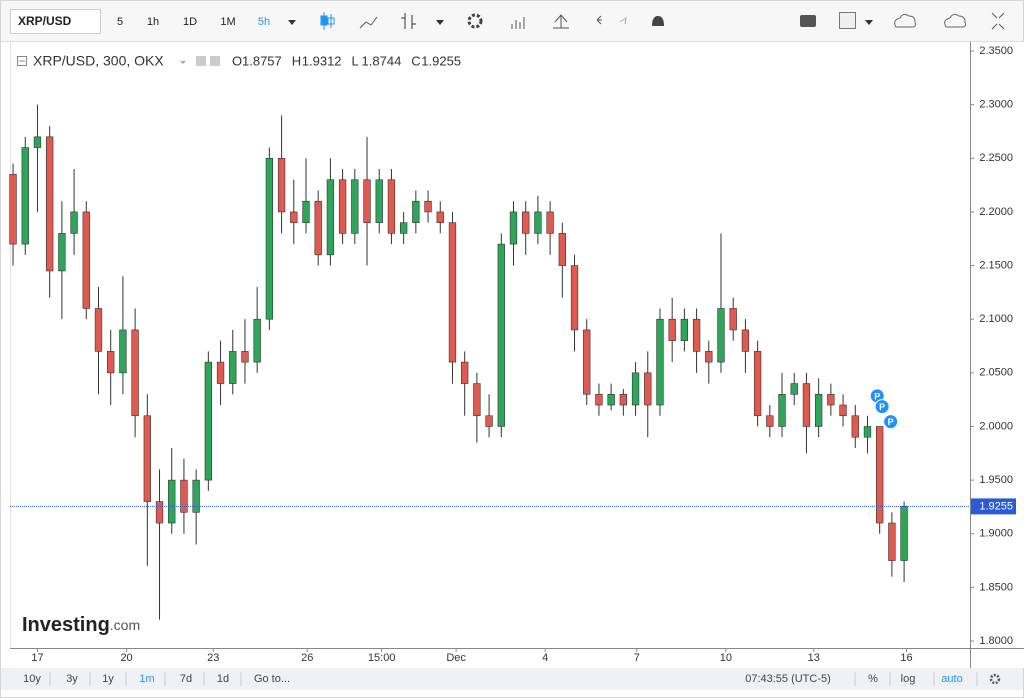 The height and width of the screenshot is (698, 1024). What do you see at coordinates (996, 506) in the screenshot?
I see `last-price-label: 1.9255` at bounding box center [996, 506].